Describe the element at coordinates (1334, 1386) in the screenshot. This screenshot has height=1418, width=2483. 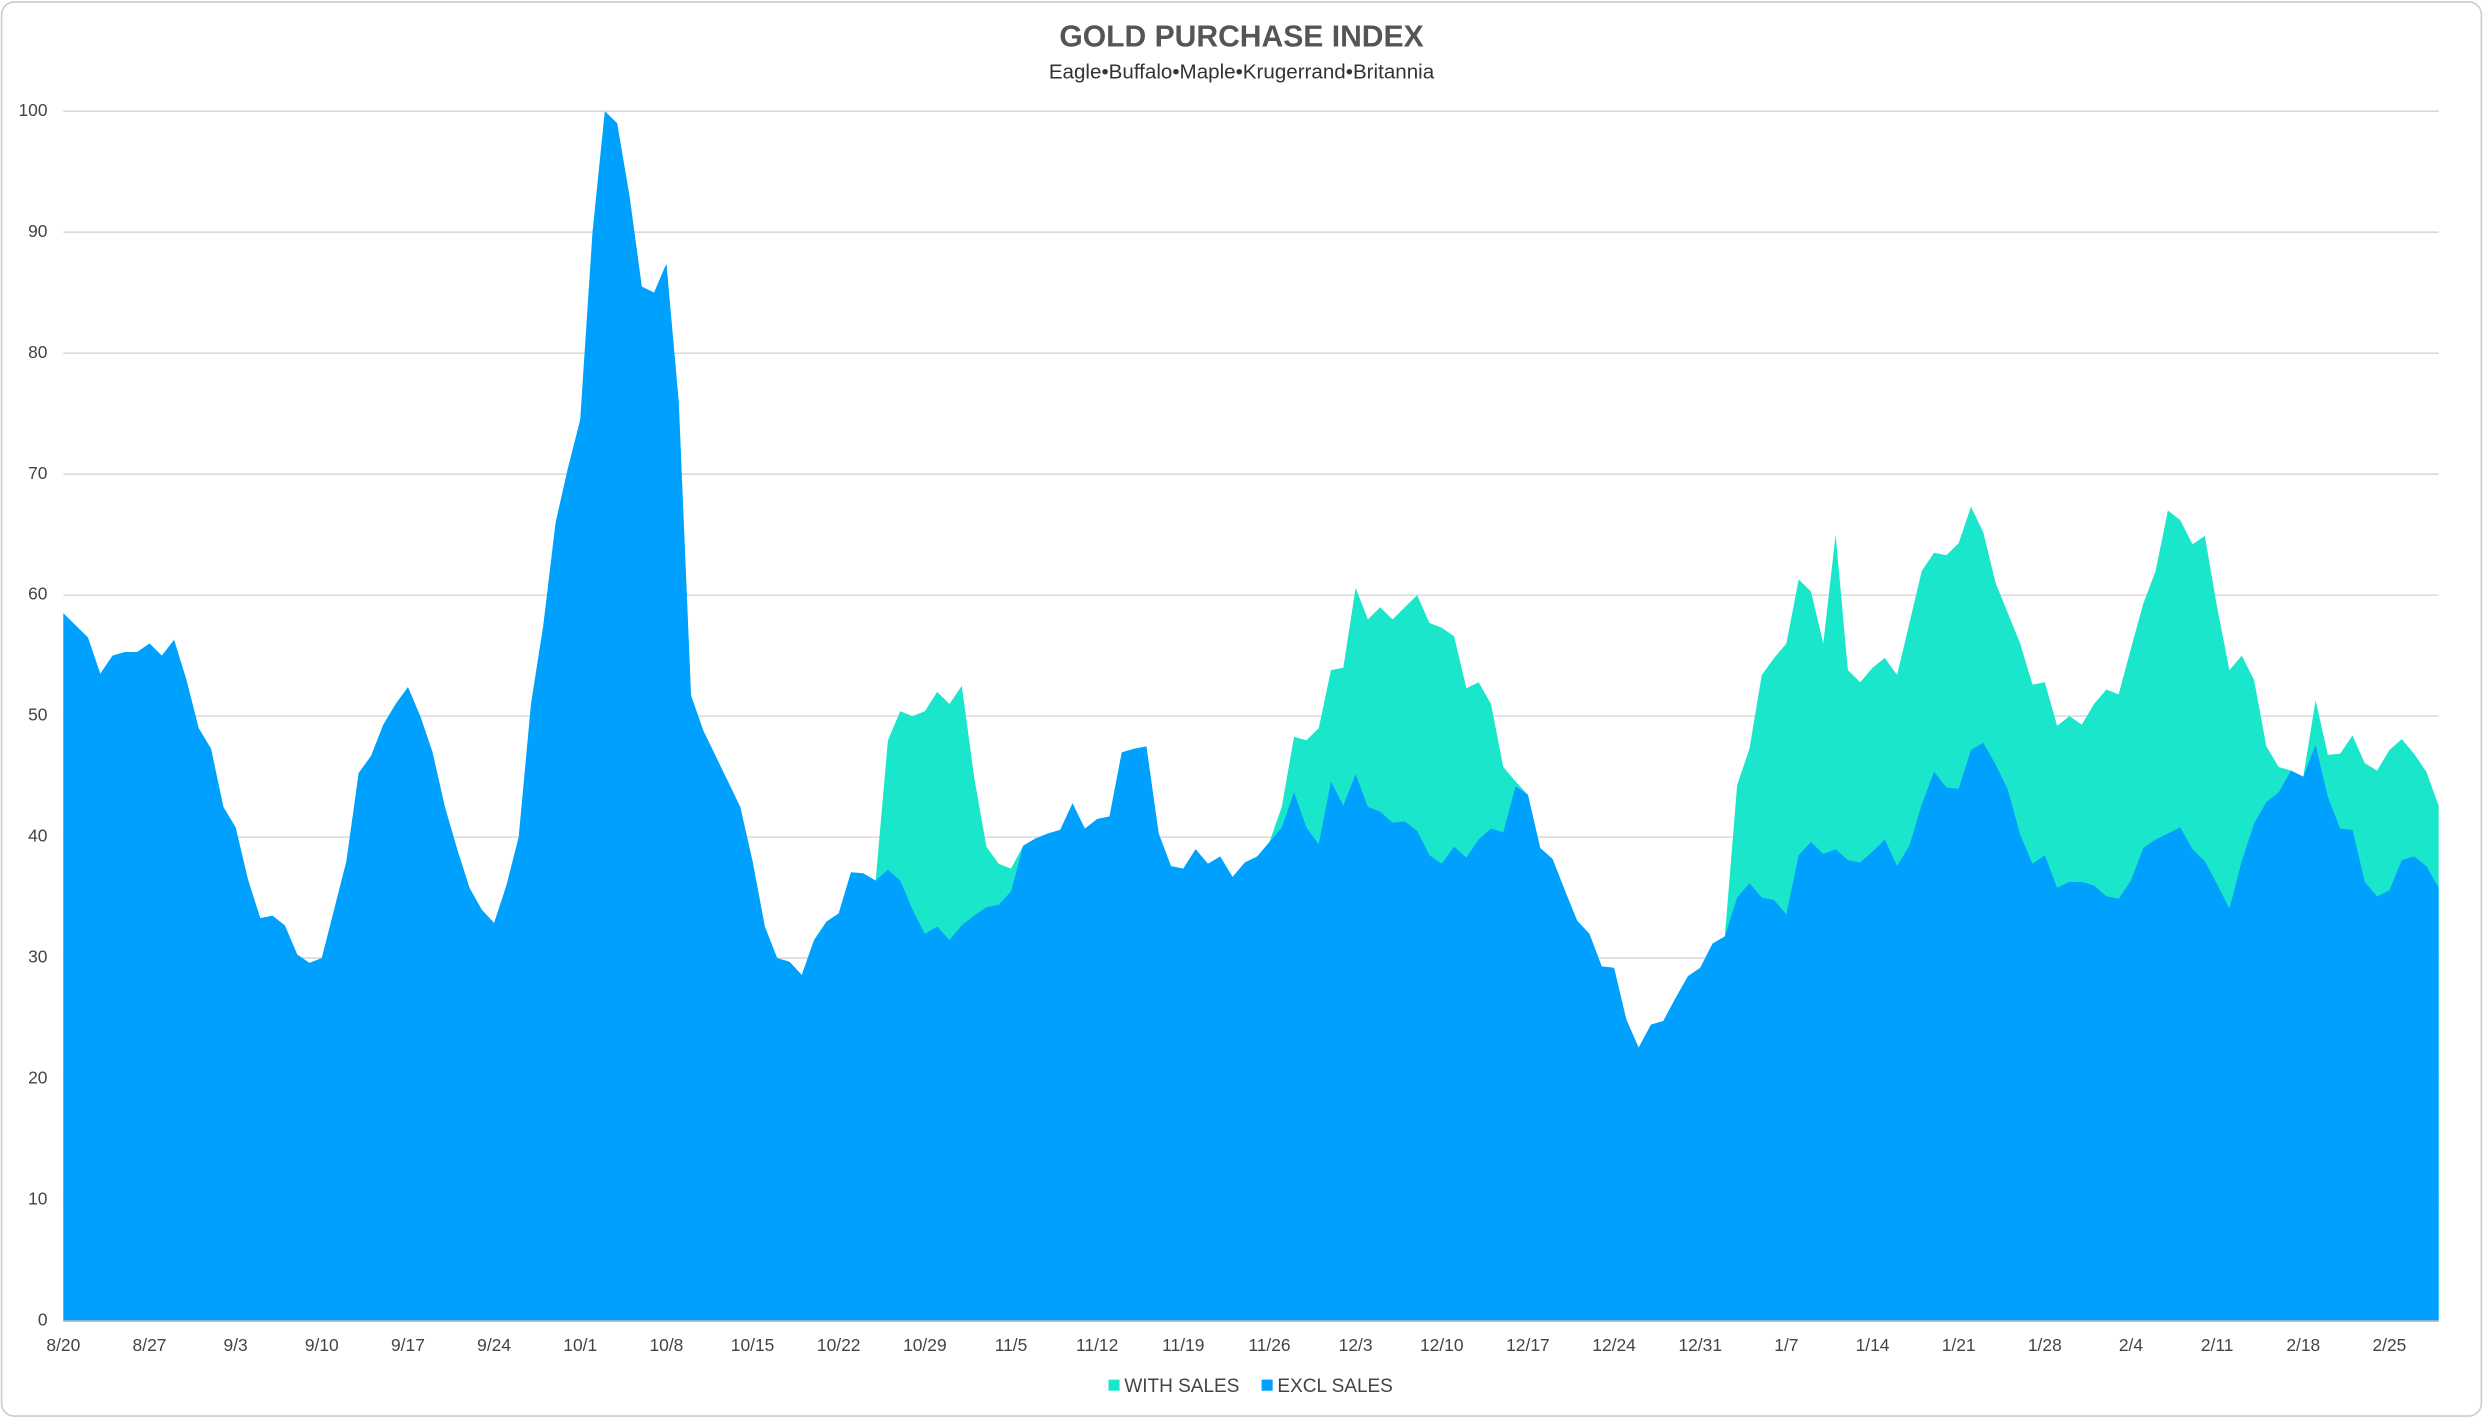
I see `legend-label: EXCL SALES` at that location.